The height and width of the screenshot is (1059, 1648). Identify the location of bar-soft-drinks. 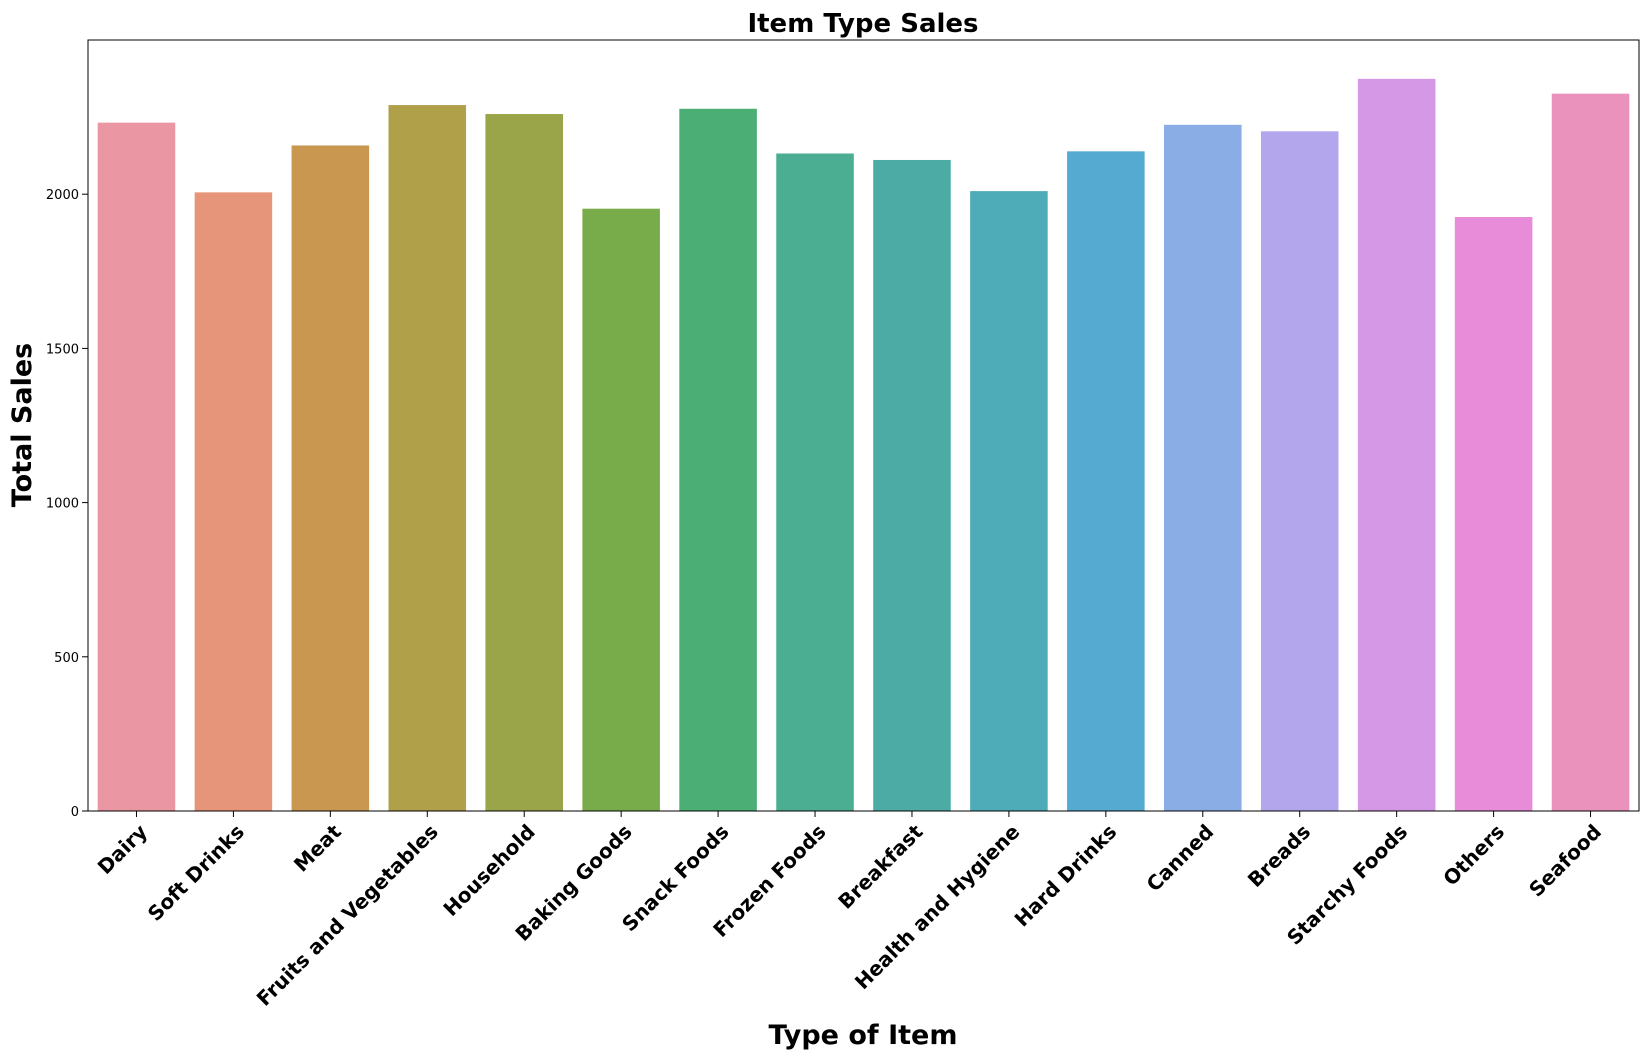
(233, 502).